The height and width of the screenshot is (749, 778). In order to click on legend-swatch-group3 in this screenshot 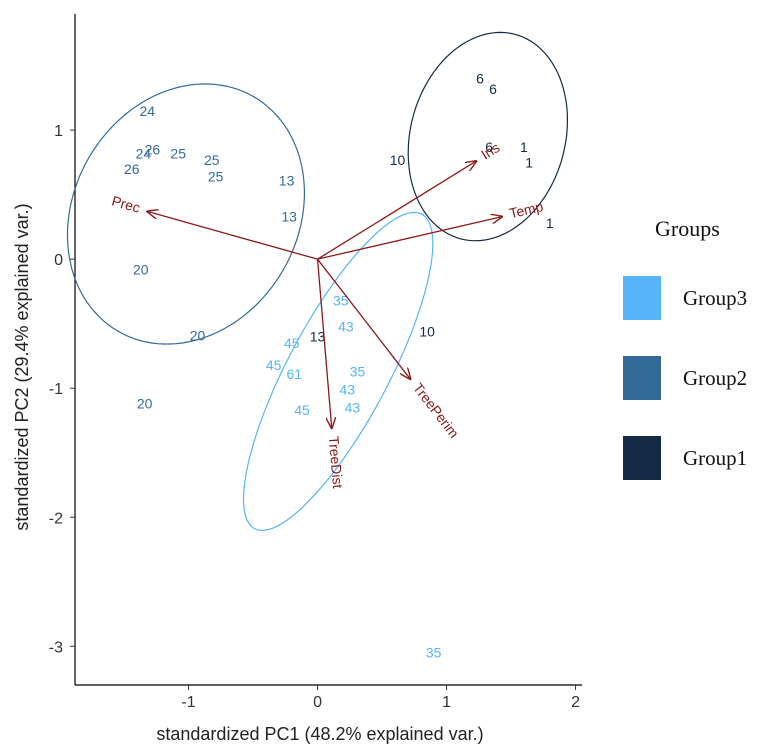, I will do `click(642, 298)`.